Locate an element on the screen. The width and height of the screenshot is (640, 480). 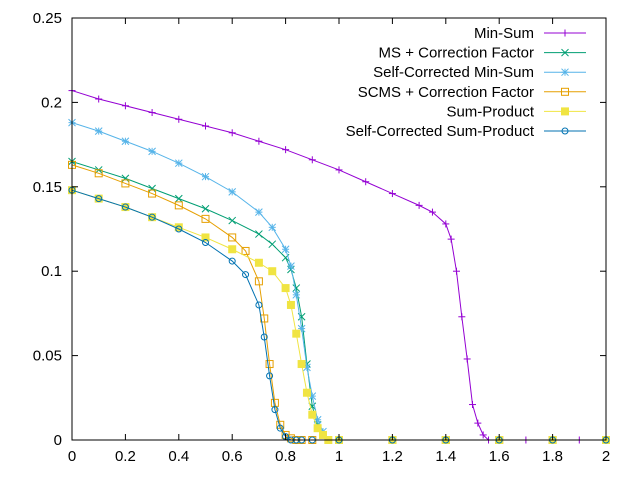
y-tick-label: 0.1 is located at coordinates (51, 271).